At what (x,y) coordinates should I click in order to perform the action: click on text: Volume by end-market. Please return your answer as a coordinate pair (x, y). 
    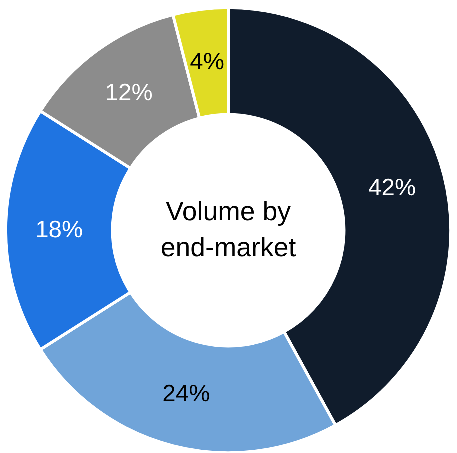
    Looking at the image, I should click on (228, 229).